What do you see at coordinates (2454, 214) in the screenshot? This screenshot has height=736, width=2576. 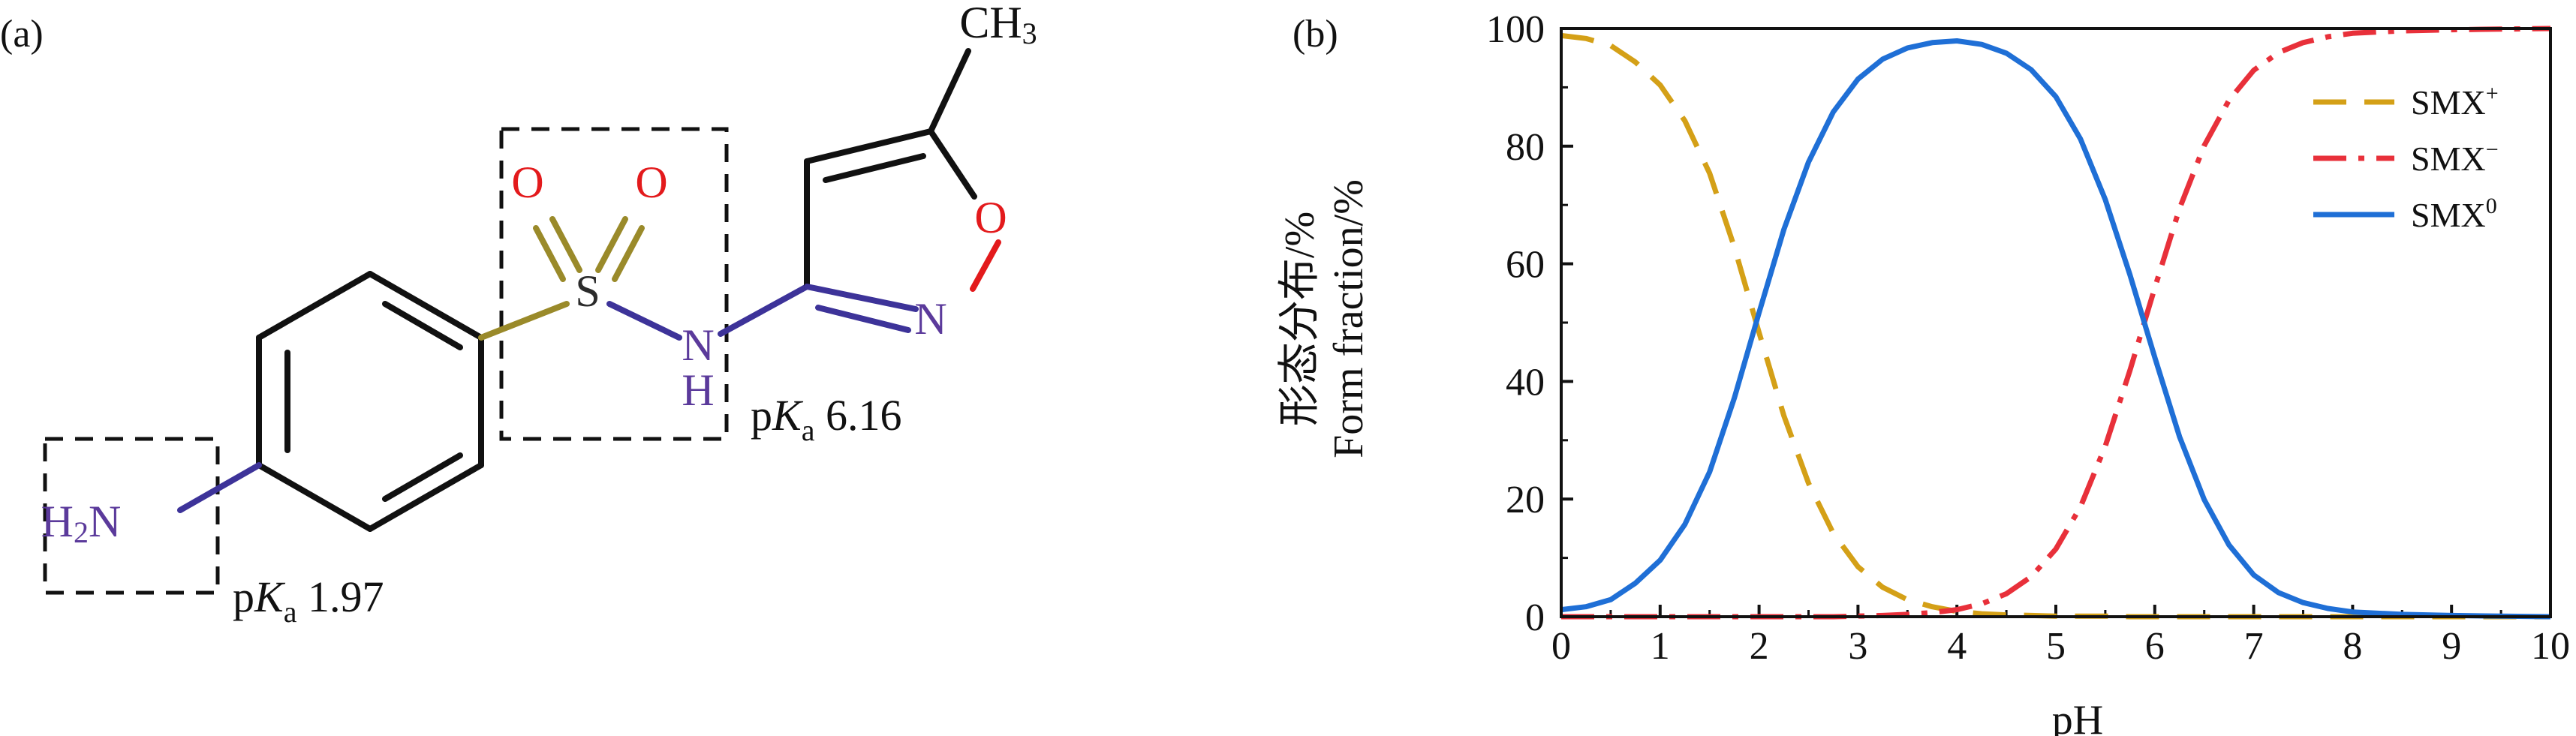 I see `legend-label-2: SMX0` at bounding box center [2454, 214].